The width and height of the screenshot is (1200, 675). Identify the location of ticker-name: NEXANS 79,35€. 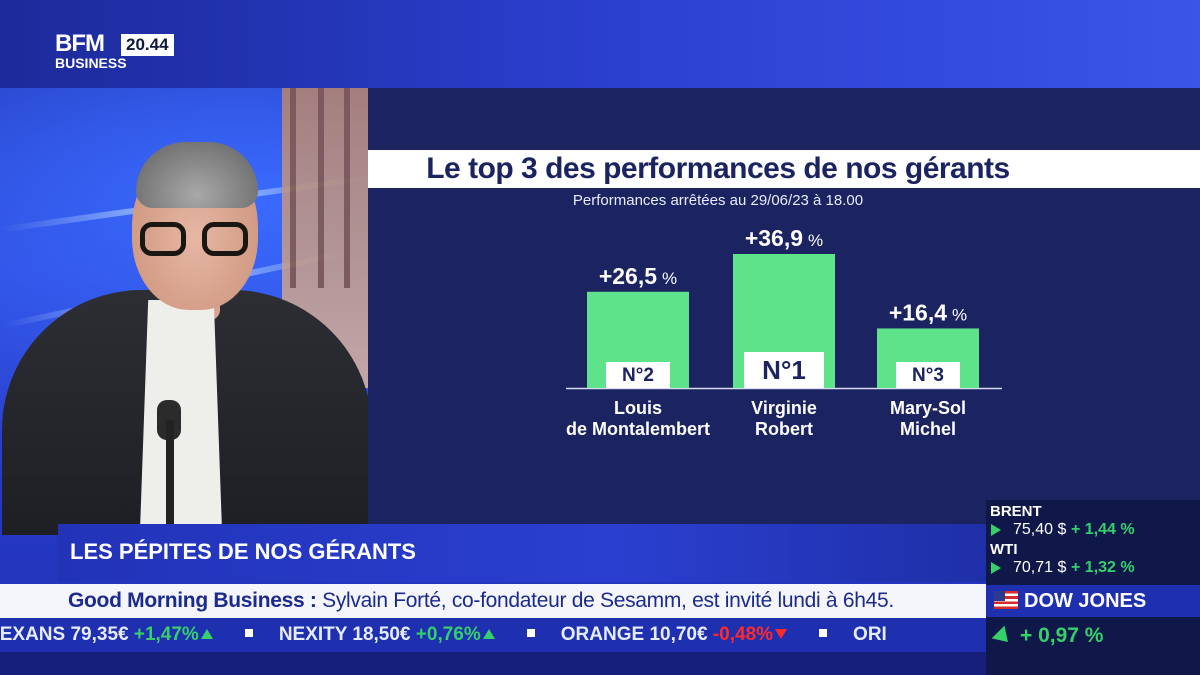
(64, 634).